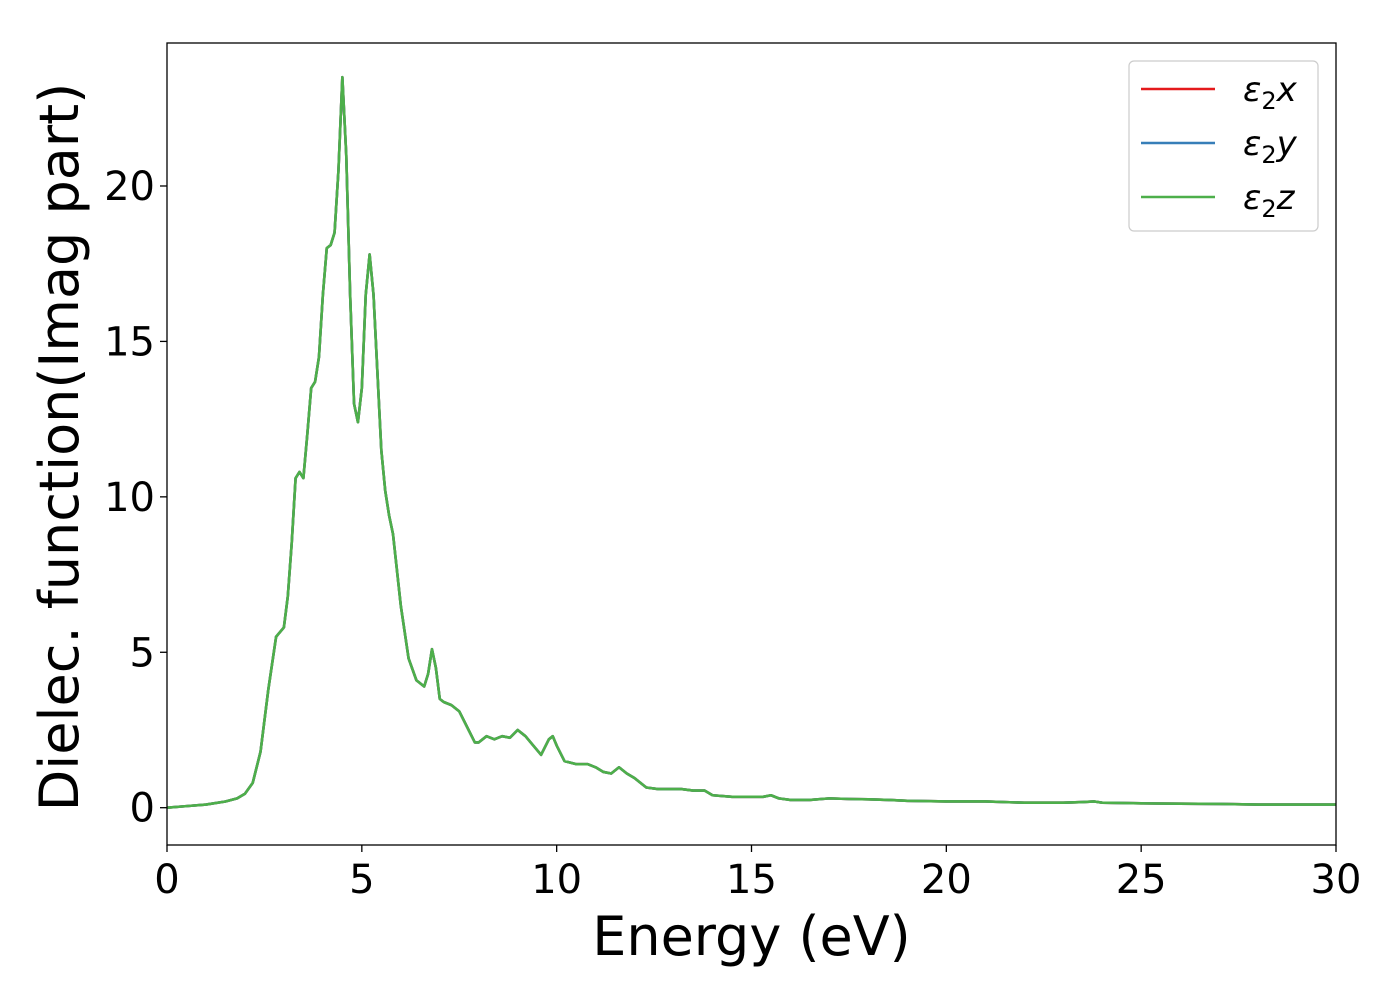  What do you see at coordinates (59, 447) in the screenshot?
I see `y-axis-label: Dielec. function(Imag part)` at bounding box center [59, 447].